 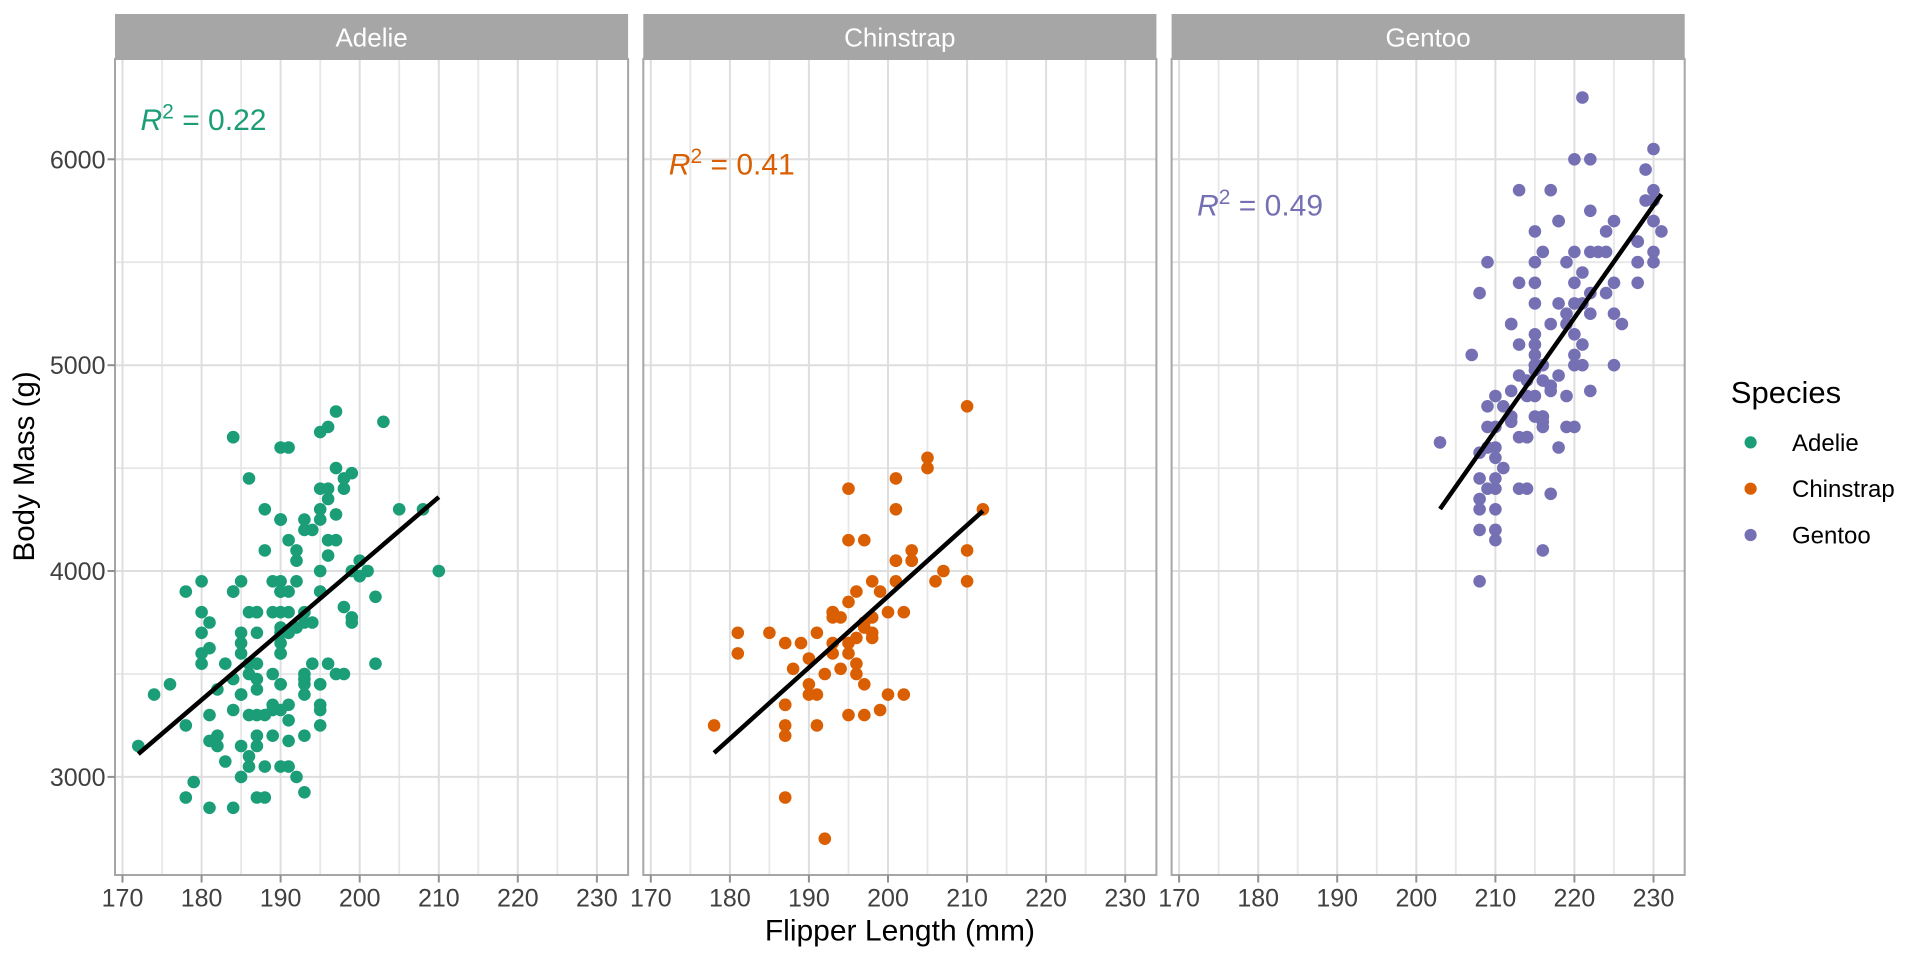 I want to click on svg-text: R2 = 0.22, so click(x=204, y=119).